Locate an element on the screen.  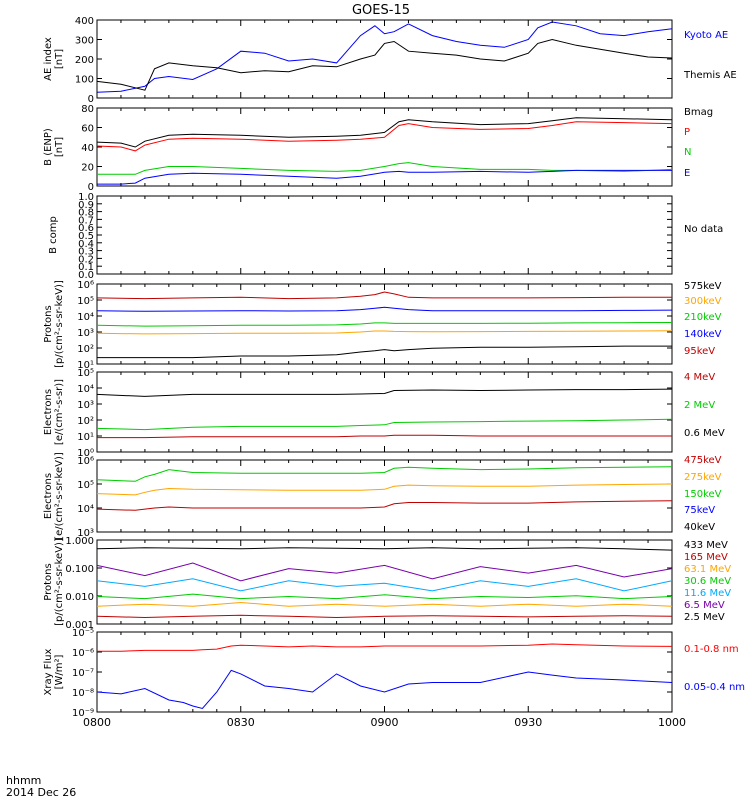
y-tick-label-bfield: 0 is located at coordinates (91, 187).